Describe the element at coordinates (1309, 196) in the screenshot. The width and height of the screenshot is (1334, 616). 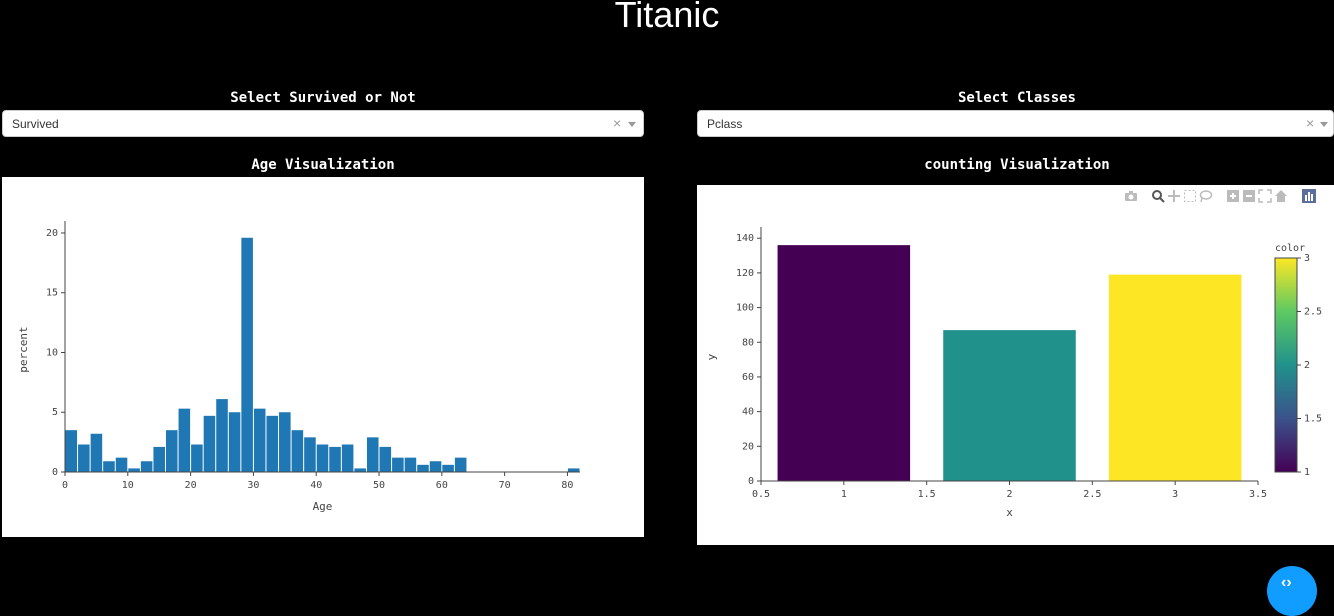
I see `plotly-logo-icon` at that location.